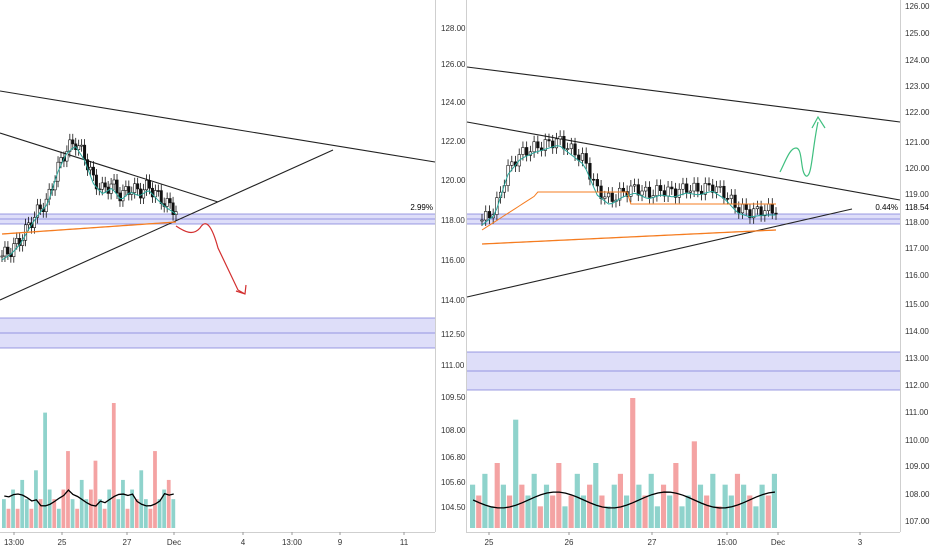 The image size is (932, 550). Describe the element at coordinates (917, 112) in the screenshot. I see `right-y-tick-label: 122.00` at that location.